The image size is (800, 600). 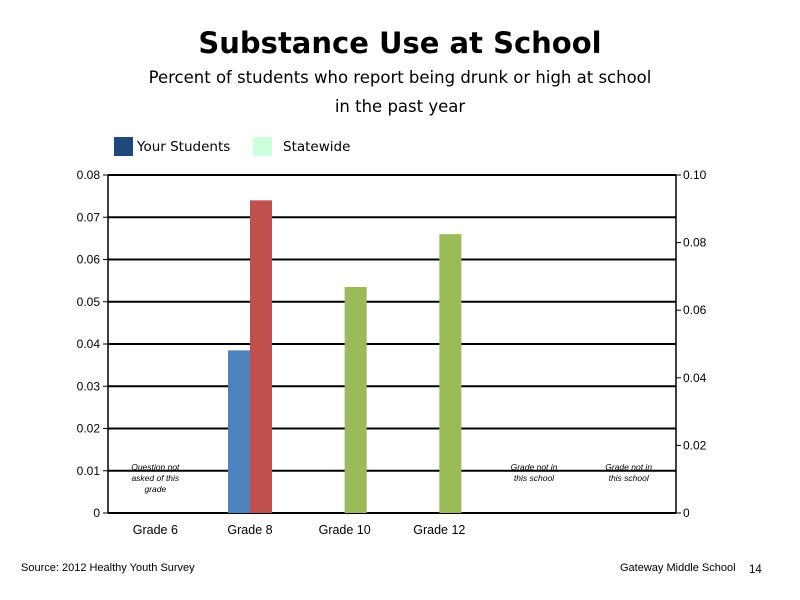 I want to click on annotation-text: grade, so click(x=155, y=489).